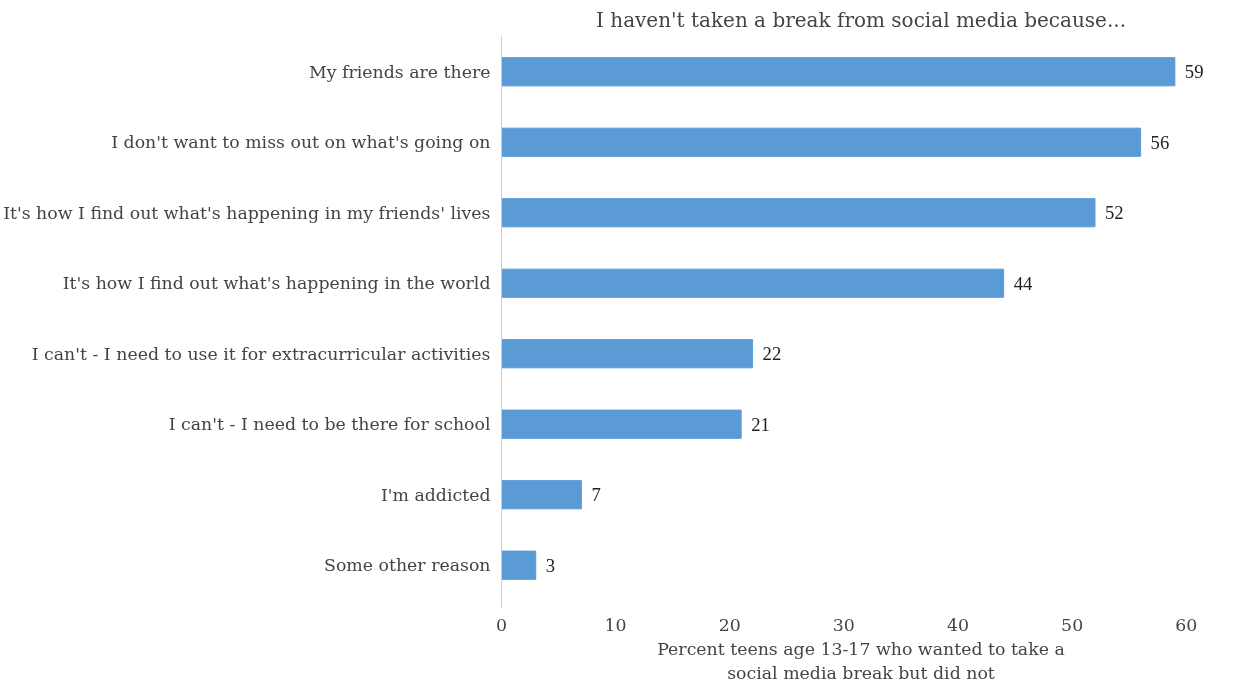  I want to click on x-tick-label: 60, so click(1186, 624).